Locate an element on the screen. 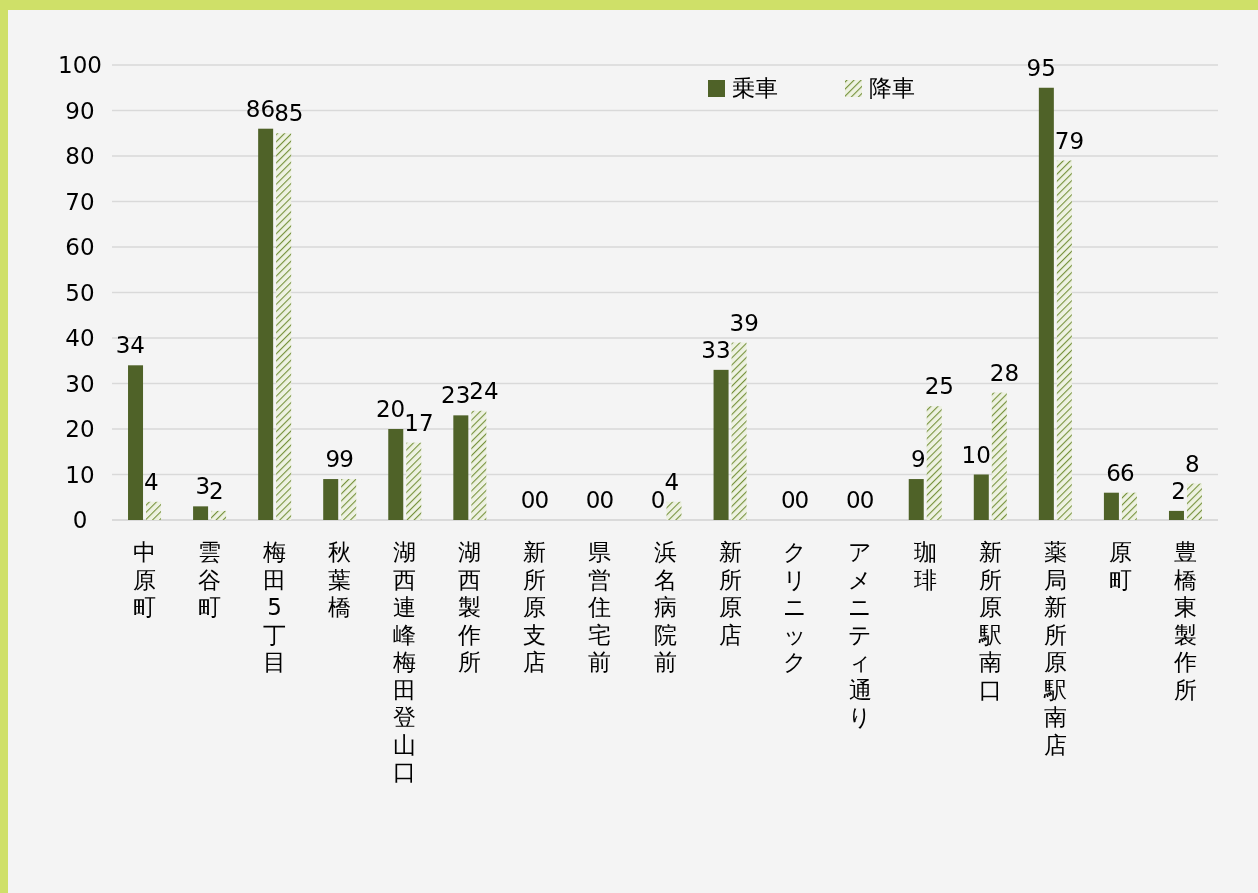 The height and width of the screenshot is (893, 1258). data-label: 85 is located at coordinates (289, 113).